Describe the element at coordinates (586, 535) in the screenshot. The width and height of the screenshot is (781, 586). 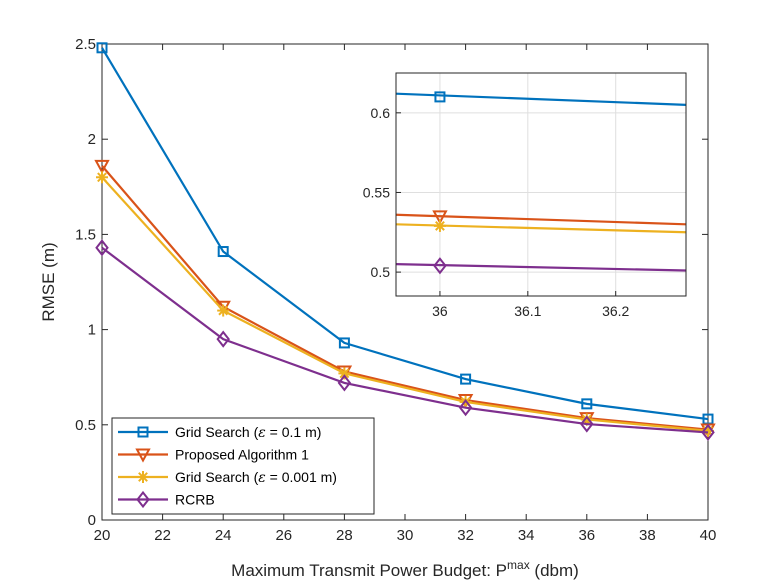
I see `x-tick-label: 36` at that location.